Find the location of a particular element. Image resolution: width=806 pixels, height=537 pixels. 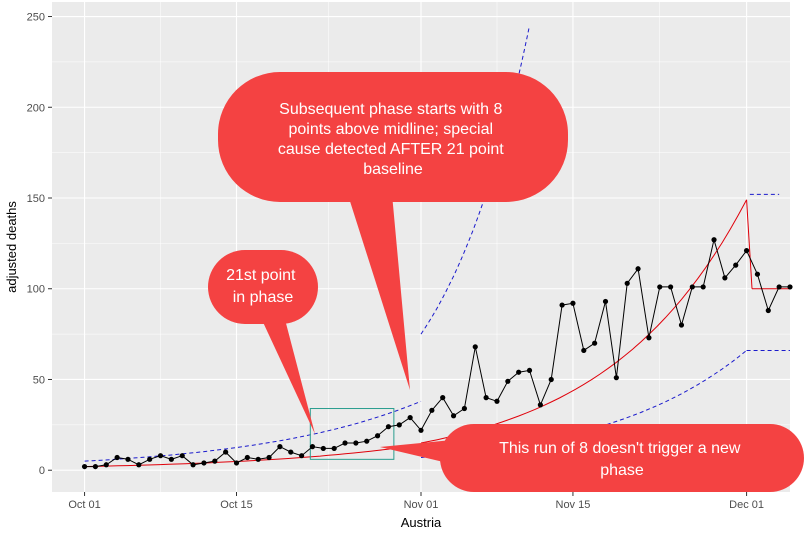

callout-3-line-2: phase is located at coordinates (622, 470).